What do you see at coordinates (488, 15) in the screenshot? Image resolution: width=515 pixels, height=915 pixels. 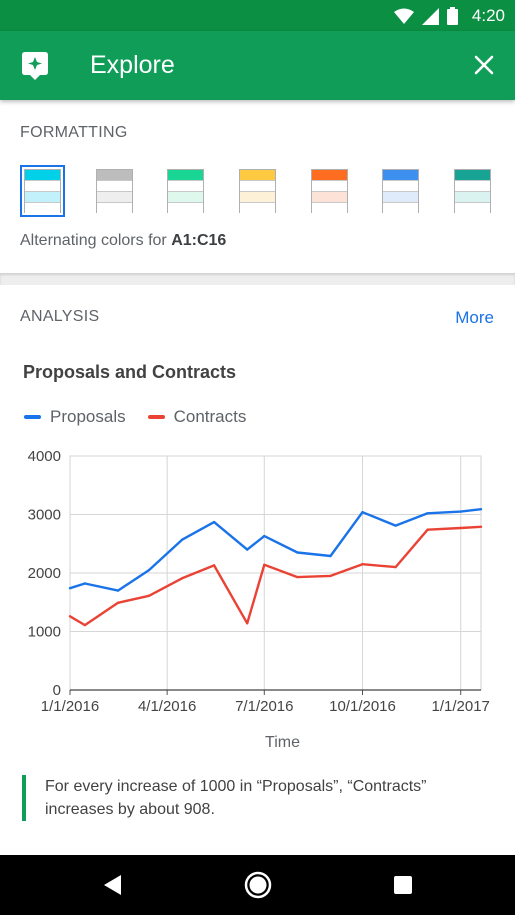 I see `status-time: 4:20` at bounding box center [488, 15].